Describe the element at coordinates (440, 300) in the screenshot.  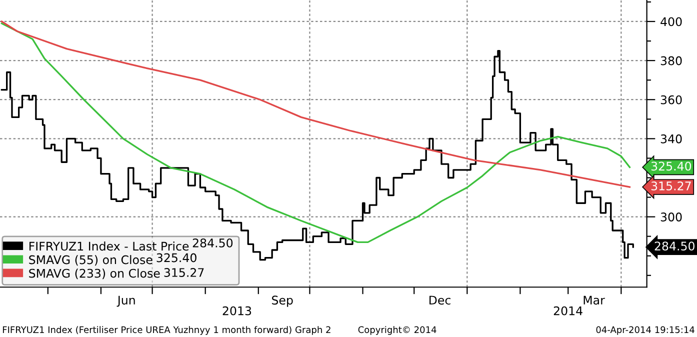
I see `x-tick-label: Dec` at that location.